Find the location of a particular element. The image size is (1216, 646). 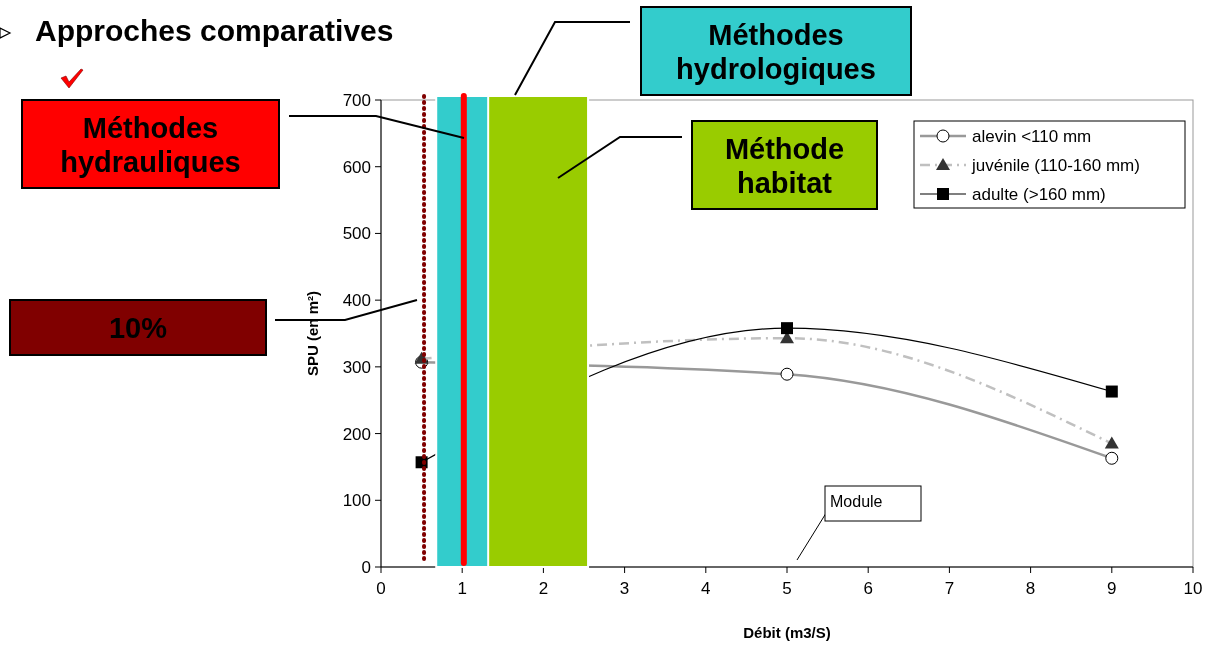

x-tick-label: 4 is located at coordinates (706, 588).